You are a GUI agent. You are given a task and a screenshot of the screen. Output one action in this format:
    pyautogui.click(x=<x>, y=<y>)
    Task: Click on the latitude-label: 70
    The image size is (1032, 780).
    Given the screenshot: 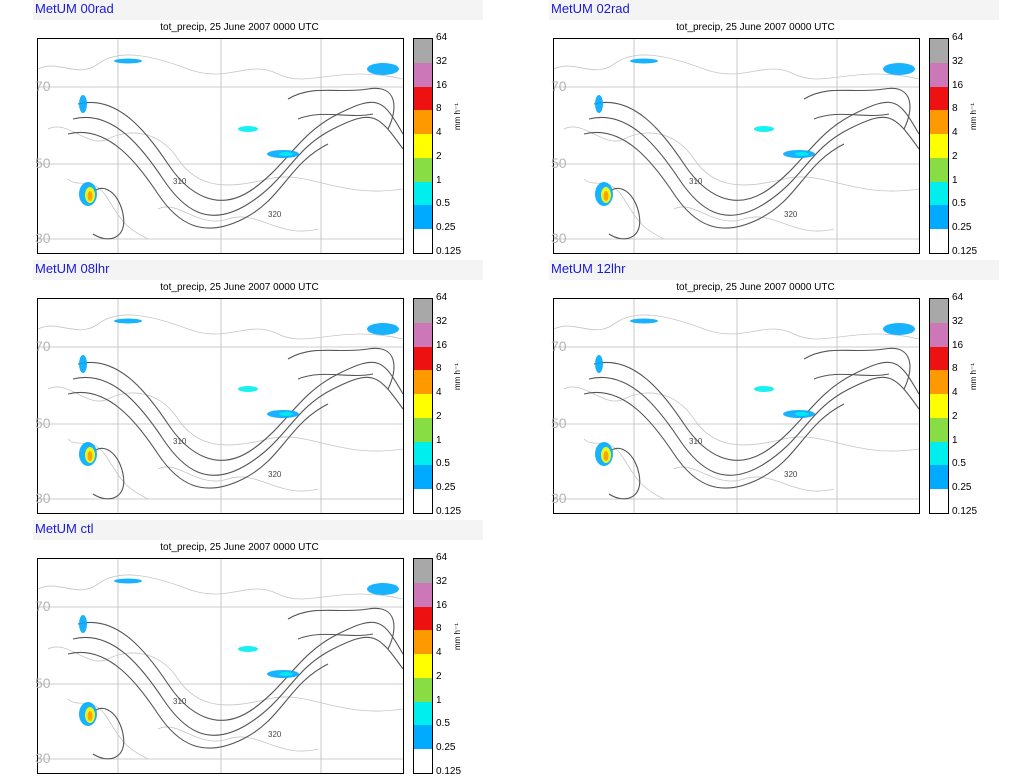 What is the action you would take?
    pyautogui.click(x=43, y=606)
    